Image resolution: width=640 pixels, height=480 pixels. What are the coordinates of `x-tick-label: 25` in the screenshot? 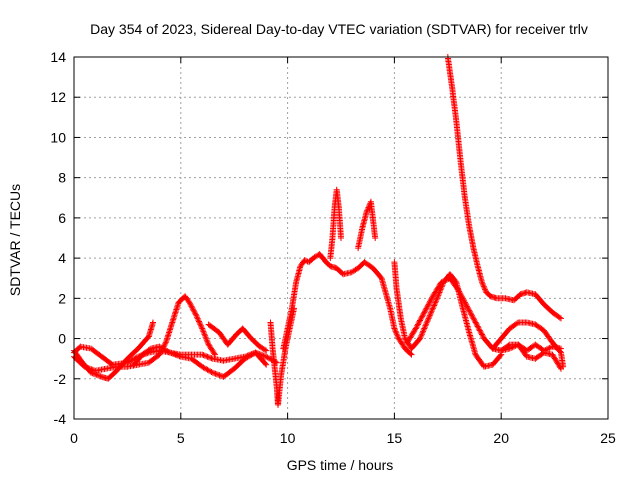 It's located at (608, 438).